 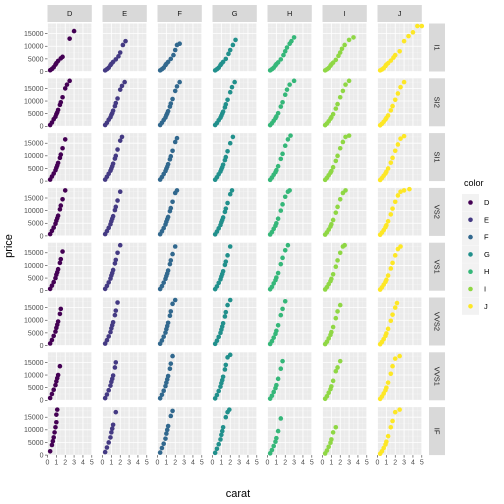 I want to click on strip-E, so click(x=124, y=13).